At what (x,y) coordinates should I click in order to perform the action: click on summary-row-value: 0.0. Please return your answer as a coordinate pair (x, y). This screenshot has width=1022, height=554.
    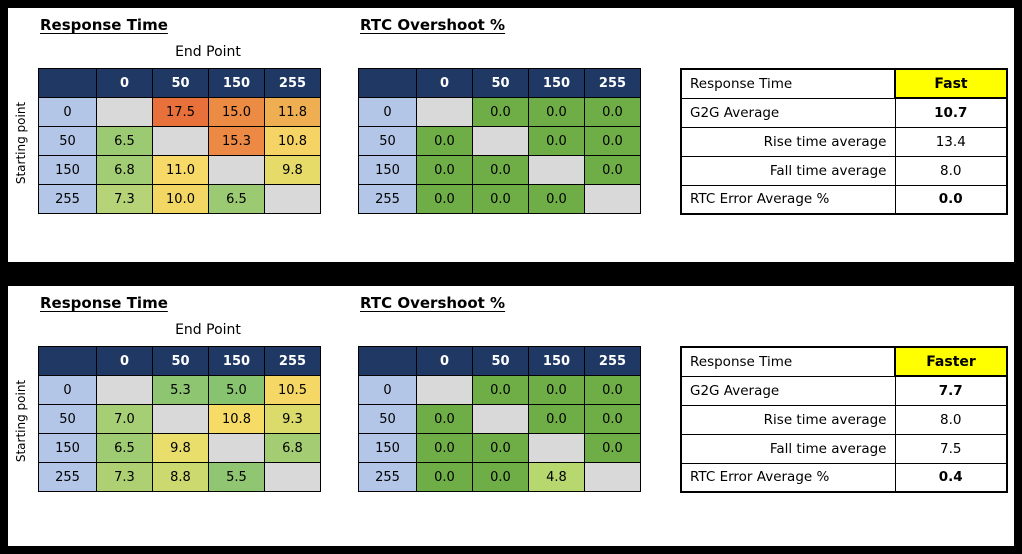
    Looking at the image, I should click on (951, 199).